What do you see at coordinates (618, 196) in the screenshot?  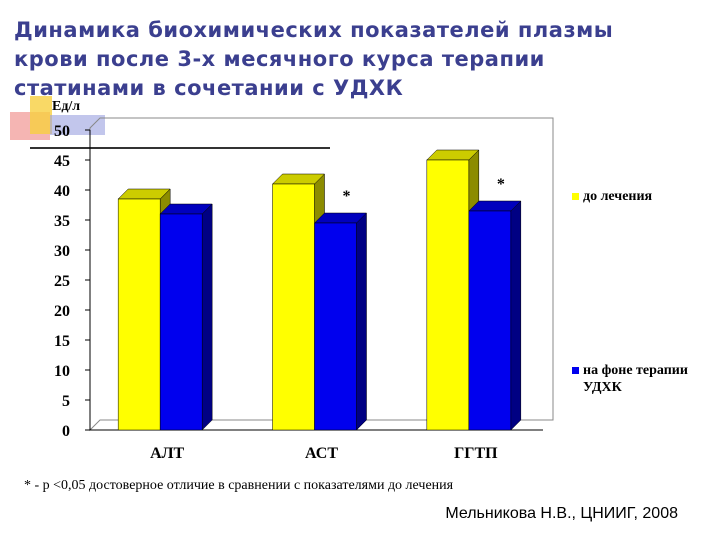 I see `legend-label: до лечения` at bounding box center [618, 196].